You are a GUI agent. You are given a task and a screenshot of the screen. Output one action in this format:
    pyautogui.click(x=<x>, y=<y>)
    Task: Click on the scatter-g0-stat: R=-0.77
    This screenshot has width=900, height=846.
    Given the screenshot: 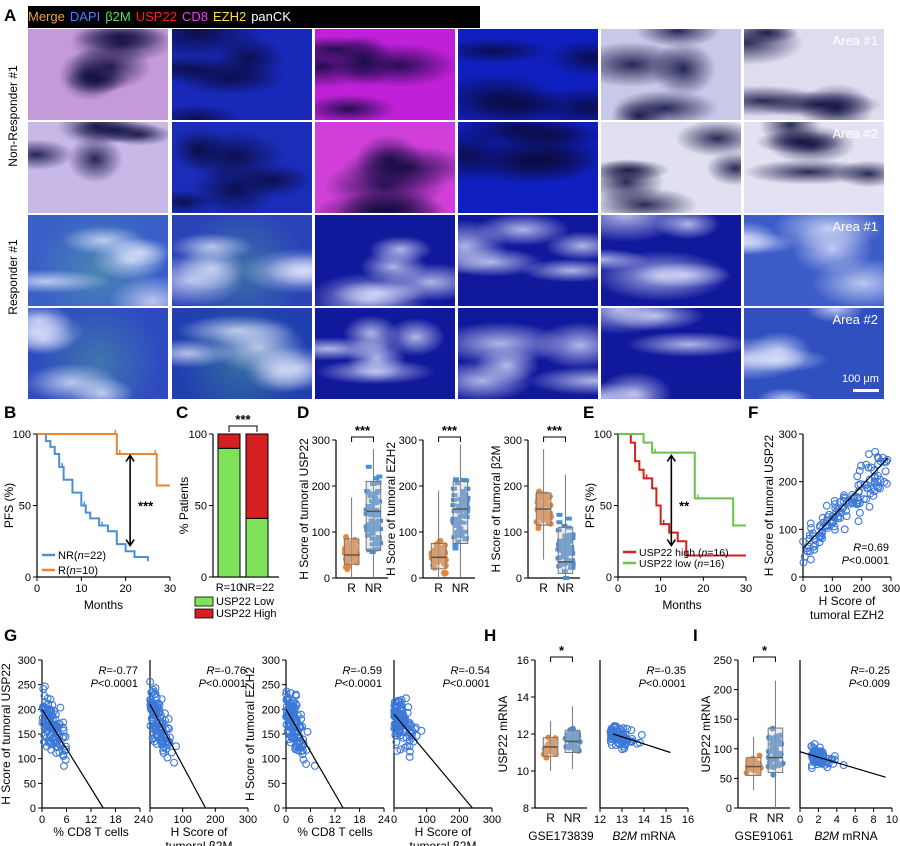 What is the action you would take?
    pyautogui.click(x=118, y=671)
    